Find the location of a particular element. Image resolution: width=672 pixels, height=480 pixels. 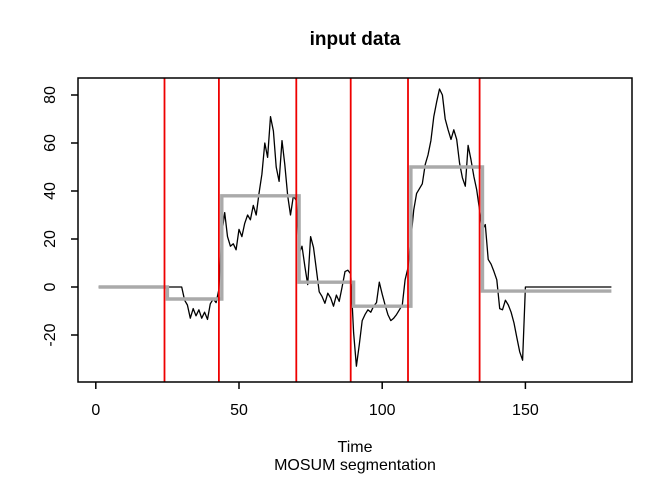

x-axis-label: Time is located at coordinates (355, 447).